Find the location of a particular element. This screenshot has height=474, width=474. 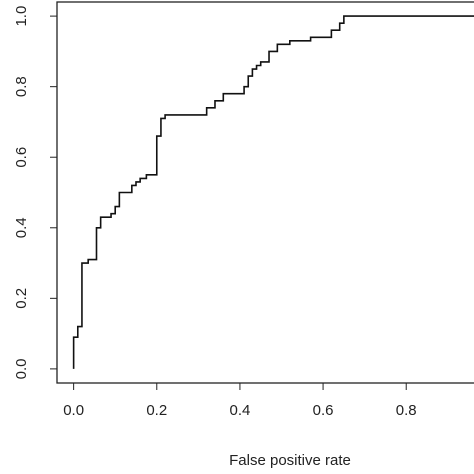

y-tick-label: 1.0 is located at coordinates (21, 16).